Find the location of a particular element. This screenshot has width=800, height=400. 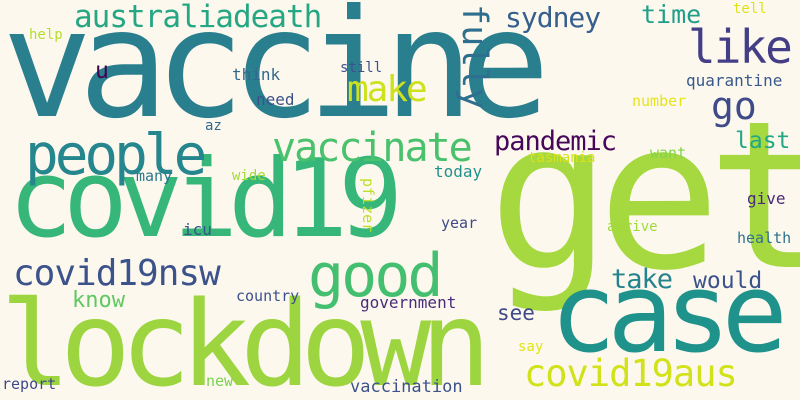

word-good: good is located at coordinates (375, 276).